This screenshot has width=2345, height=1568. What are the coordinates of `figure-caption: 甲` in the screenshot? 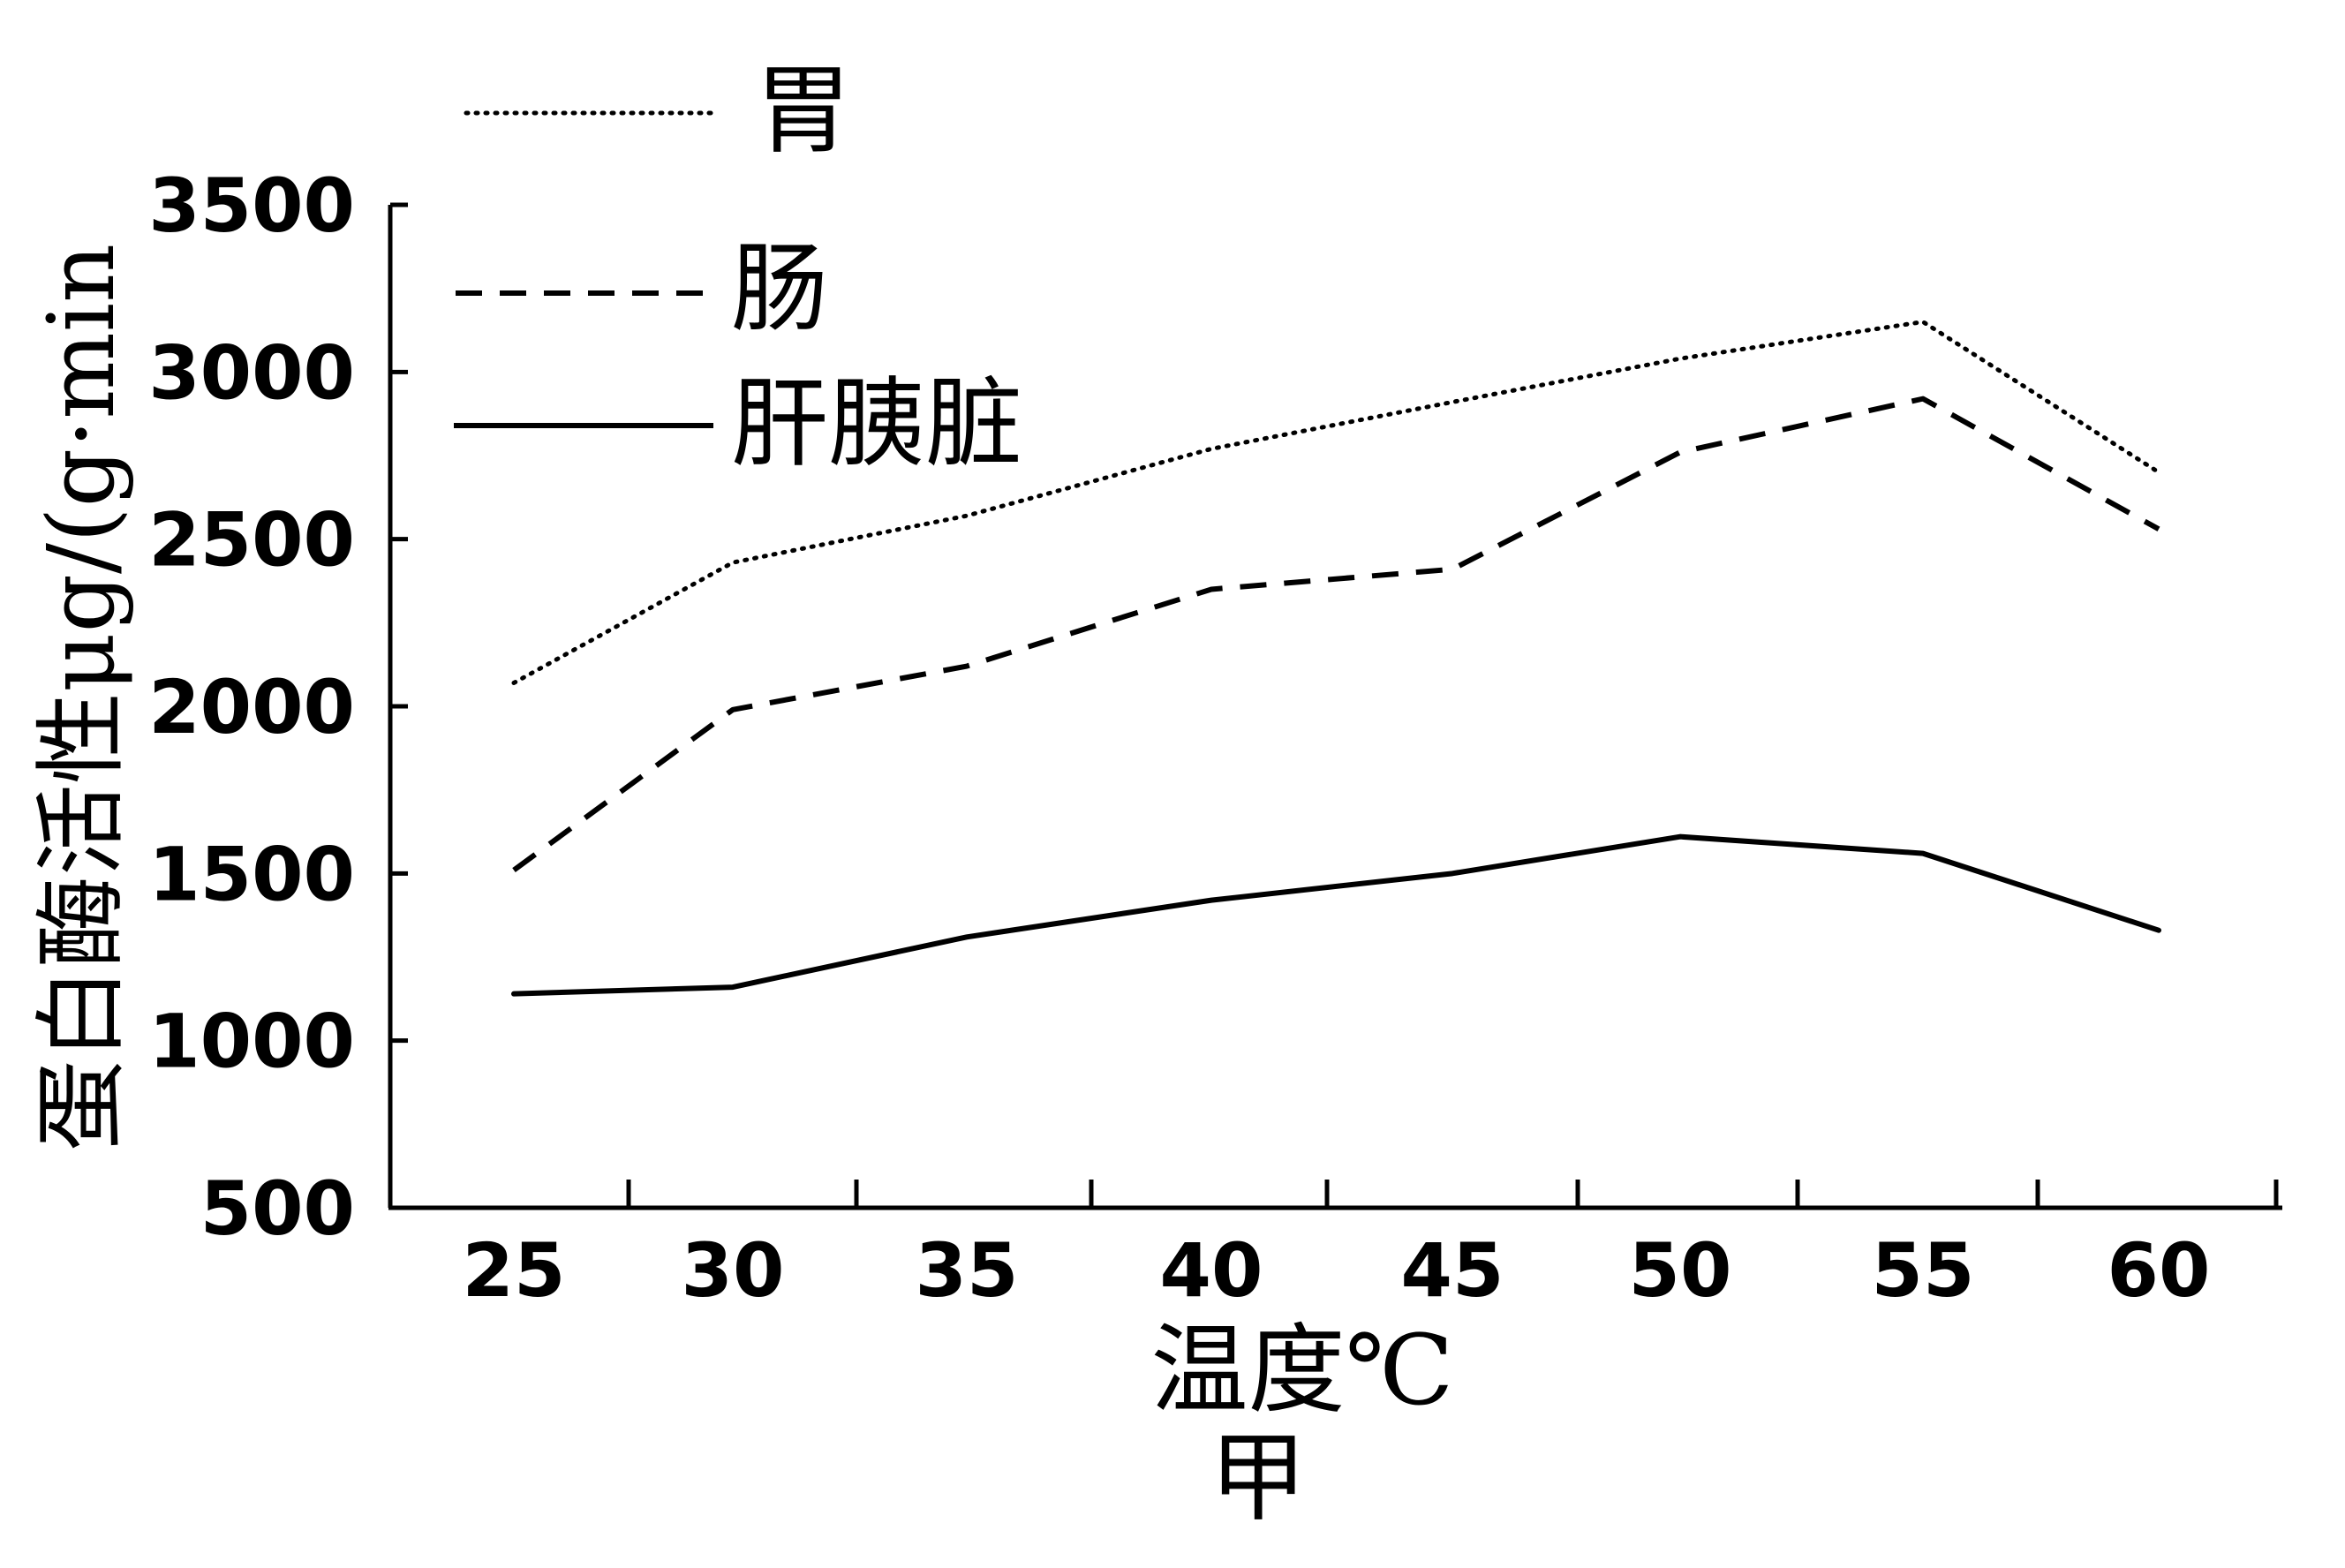 It's located at (1258, 1477).